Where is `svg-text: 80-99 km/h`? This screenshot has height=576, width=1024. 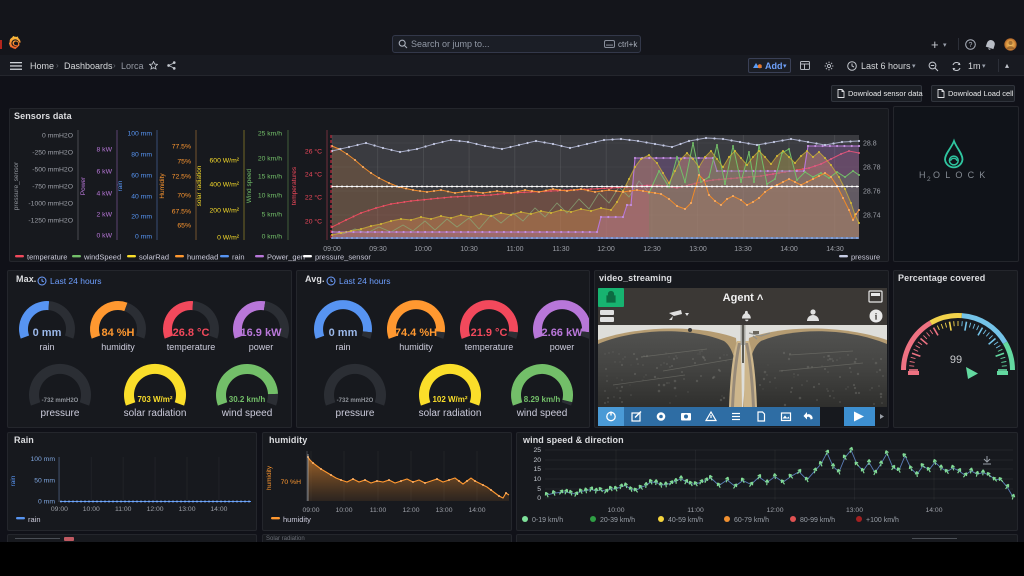 svg-text: 80-99 km/h is located at coordinates (817, 520).